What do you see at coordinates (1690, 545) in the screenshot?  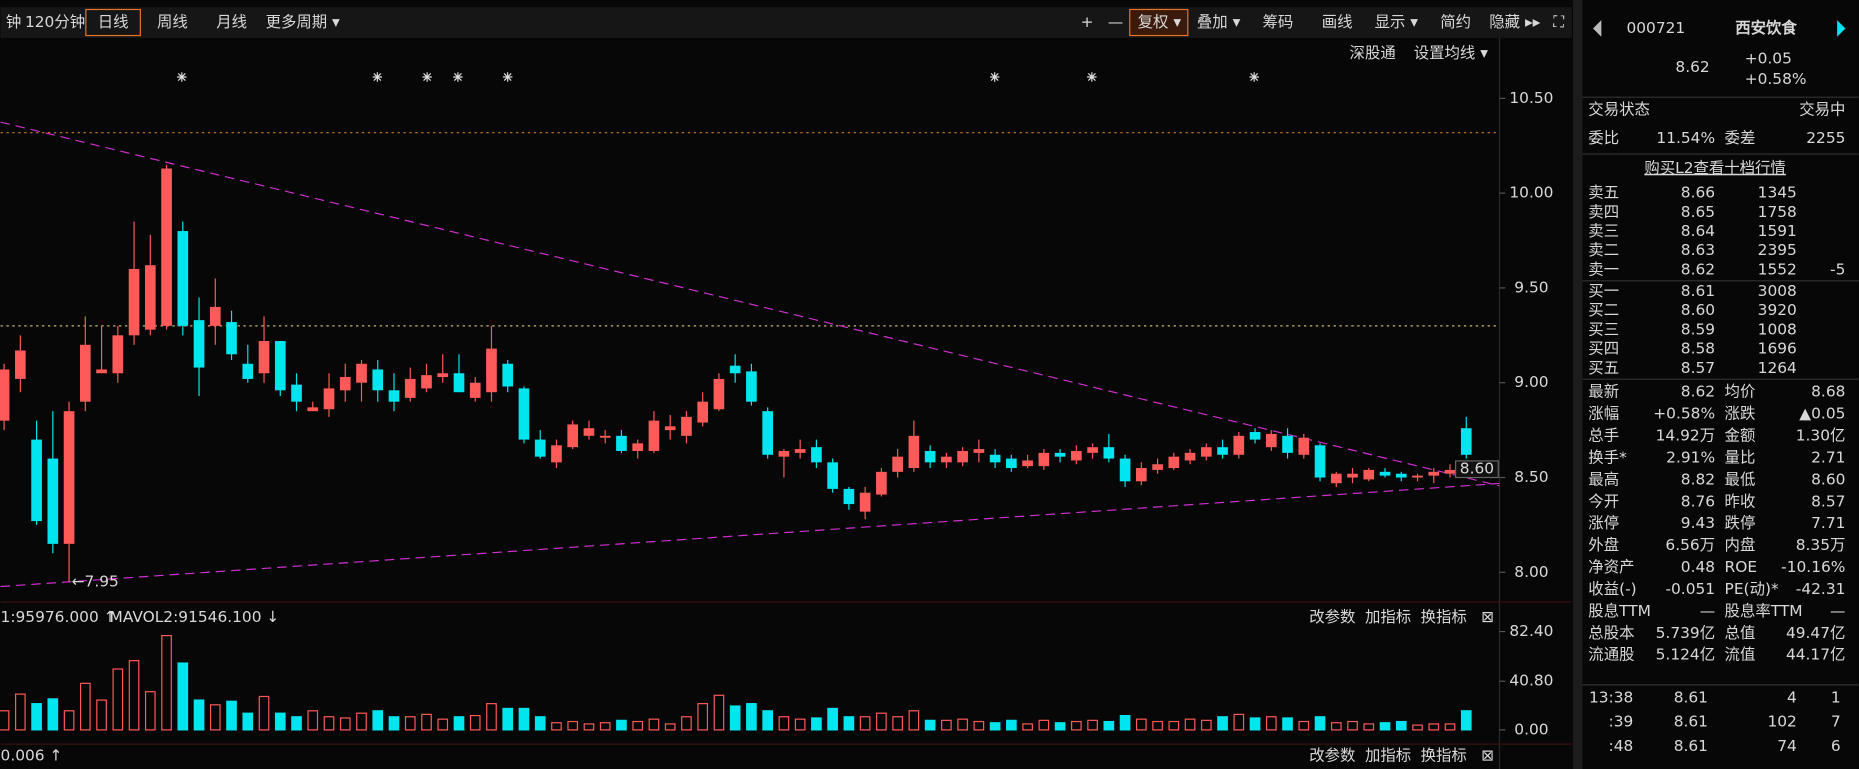 I see `stat-value: 6.56万` at bounding box center [1690, 545].